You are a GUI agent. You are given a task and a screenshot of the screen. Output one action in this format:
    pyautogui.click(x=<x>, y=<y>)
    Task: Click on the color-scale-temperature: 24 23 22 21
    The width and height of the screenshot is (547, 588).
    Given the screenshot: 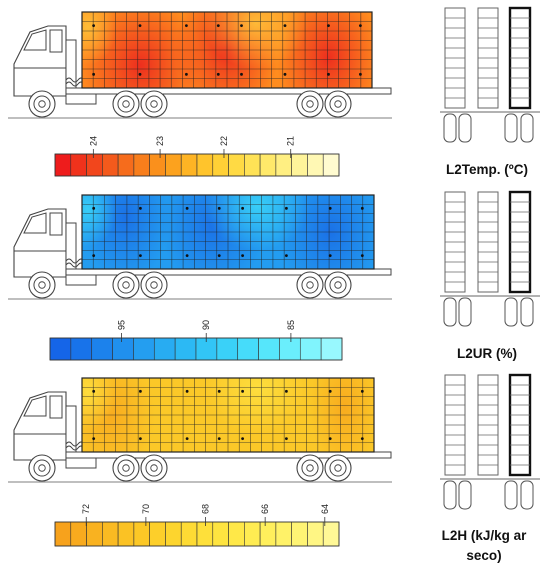 What is the action you would take?
    pyautogui.click(x=197, y=156)
    